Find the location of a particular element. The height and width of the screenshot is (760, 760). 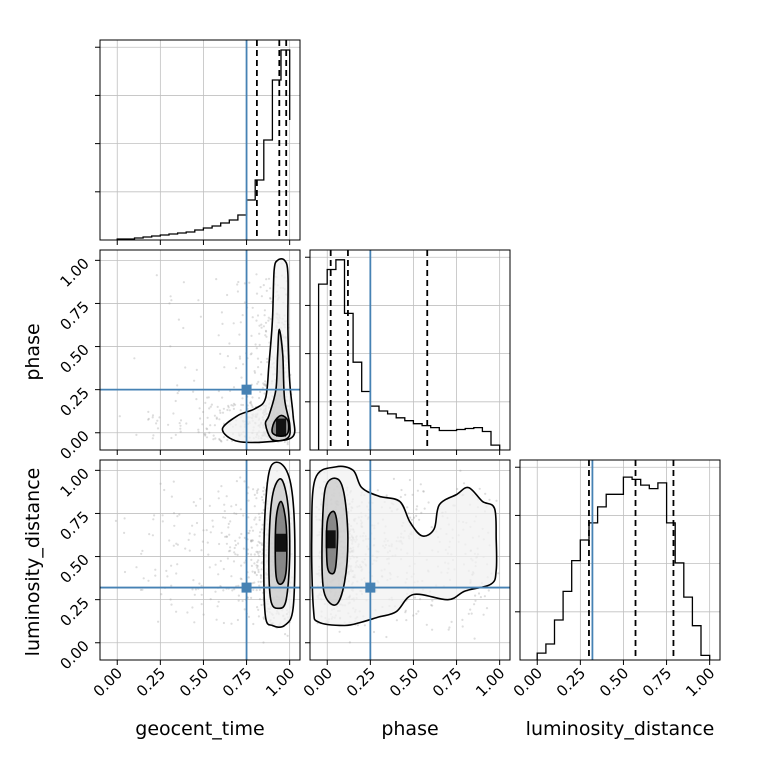

scatter-panel-geocent-time-phase: 0.00 0.25 0.50 0.75 1.00 is located at coordinates (150, 356).